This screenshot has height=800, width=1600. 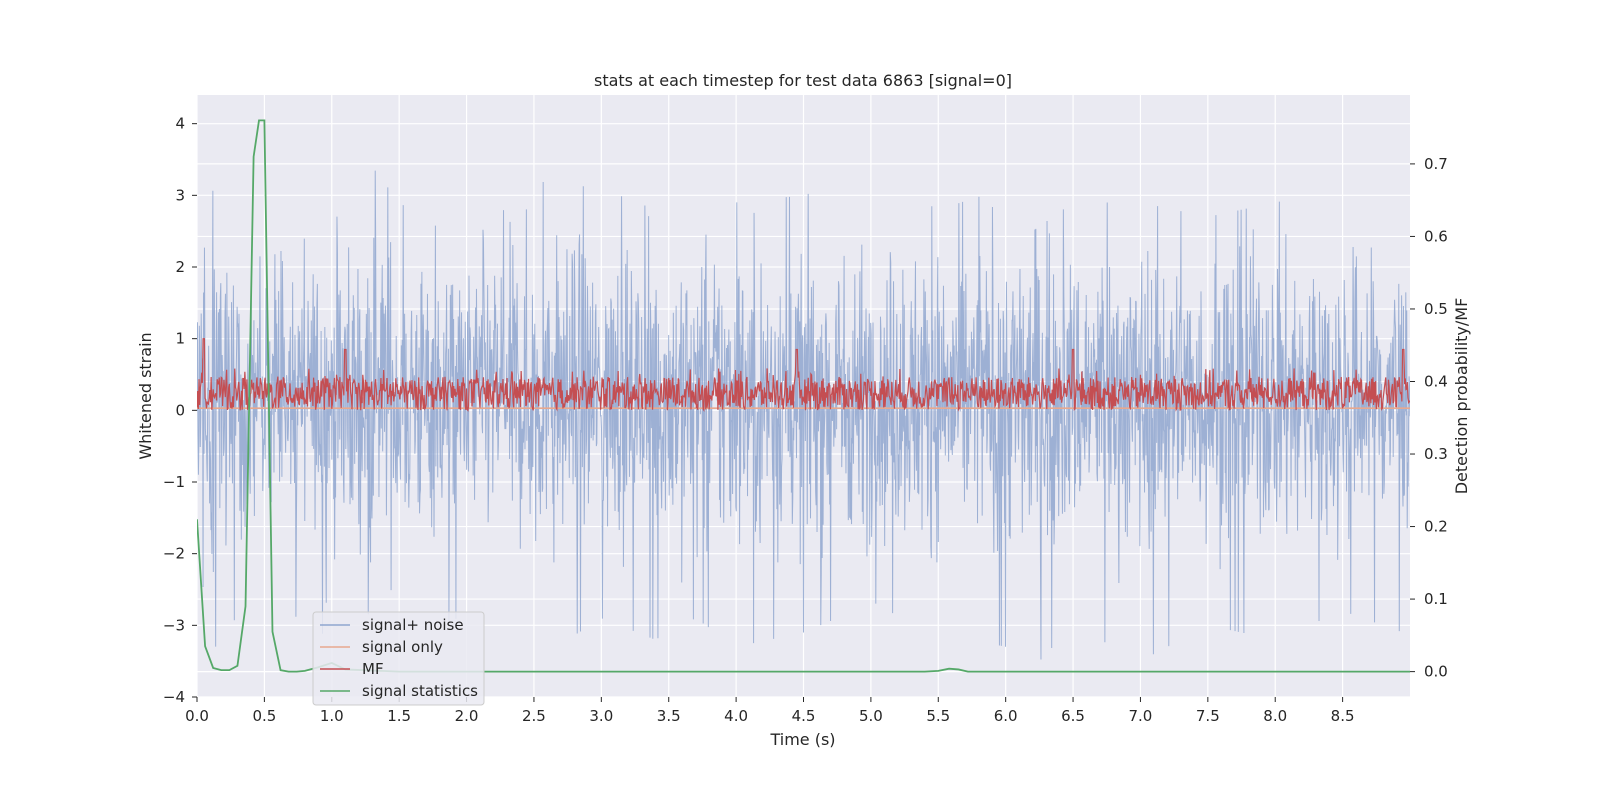 I want to click on y2-tick-label: 0.3, so click(x=1436, y=454).